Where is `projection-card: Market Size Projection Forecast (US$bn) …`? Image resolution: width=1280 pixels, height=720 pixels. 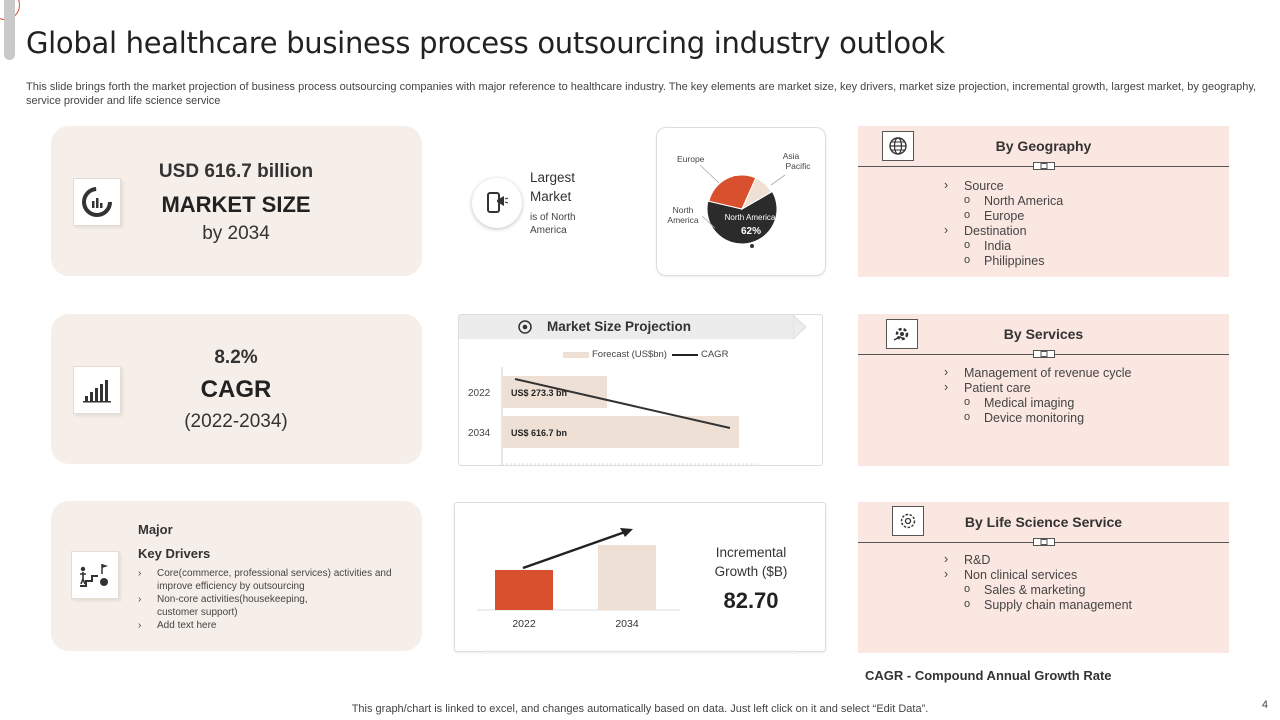
projection-card: Market Size Projection Forecast (US$bn) … is located at coordinates (640, 390).